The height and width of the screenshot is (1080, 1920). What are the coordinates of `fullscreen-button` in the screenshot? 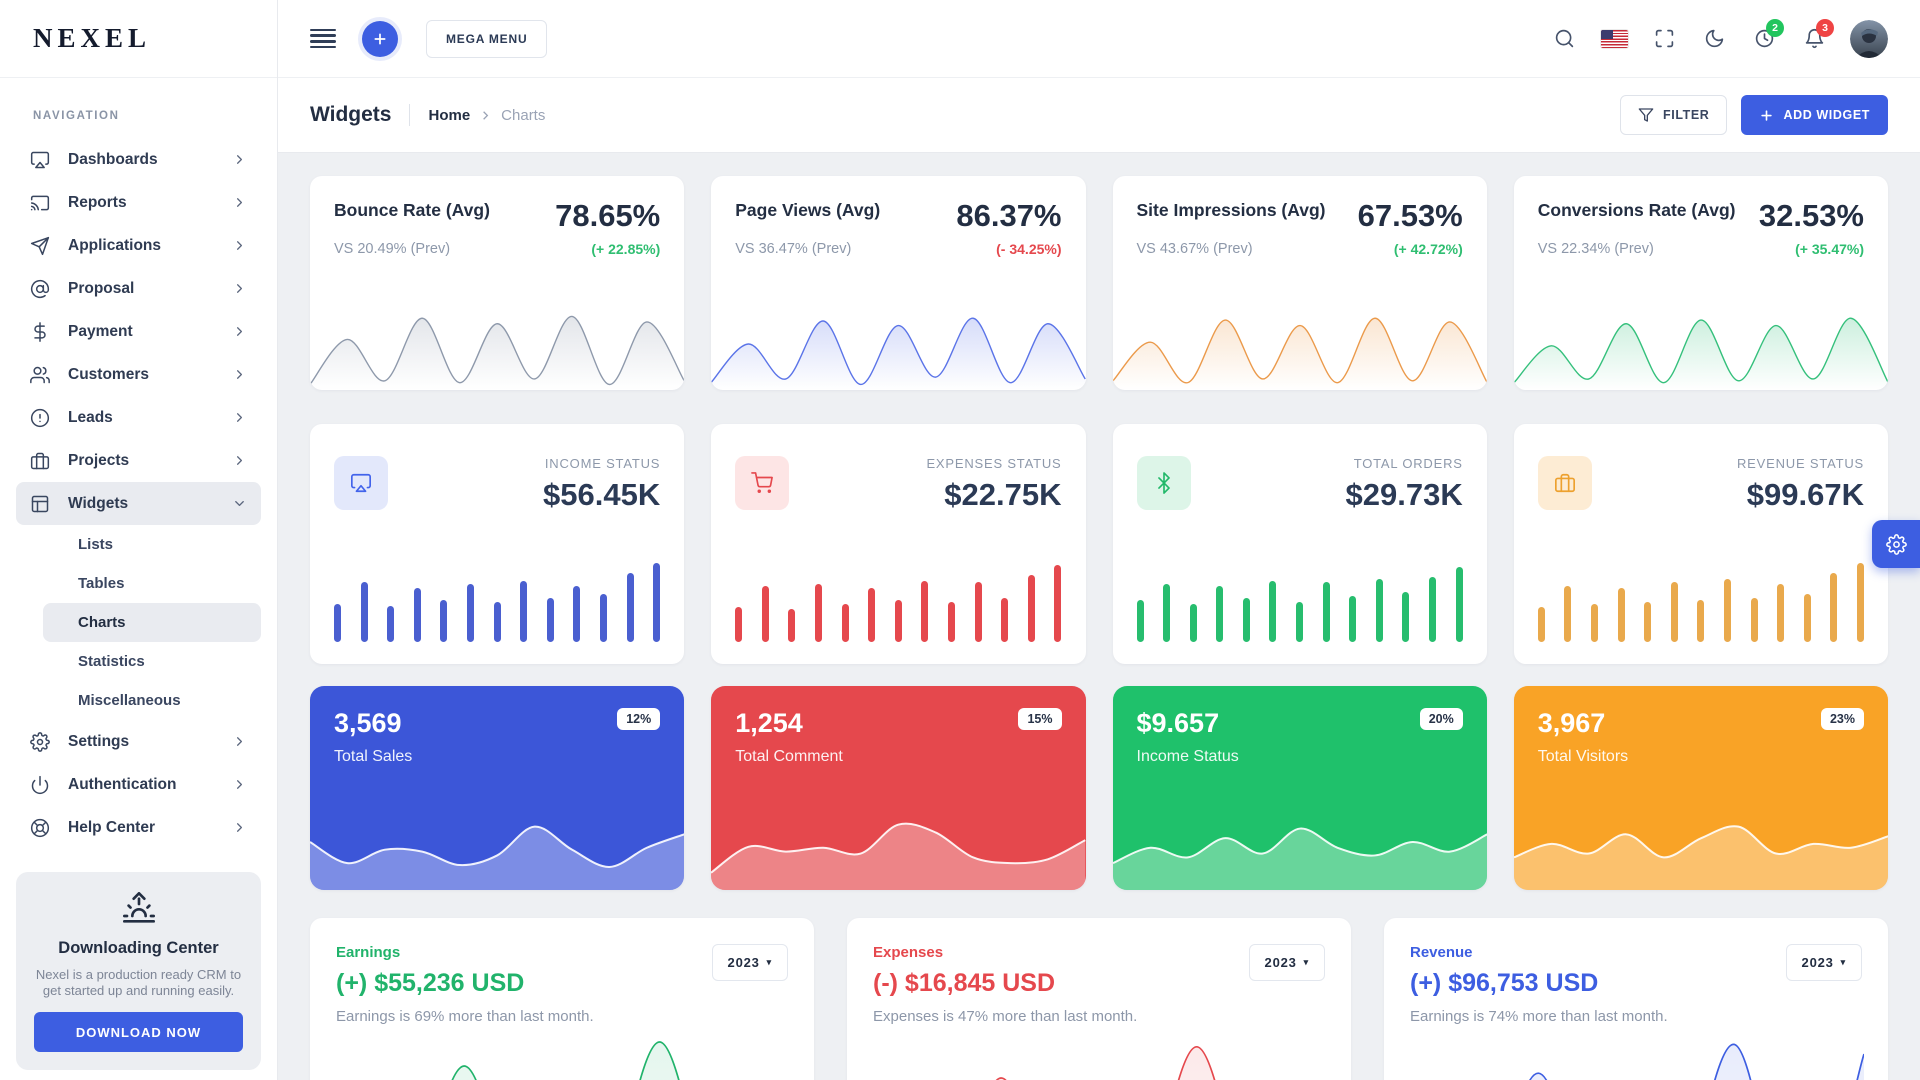 It's located at (1664, 39).